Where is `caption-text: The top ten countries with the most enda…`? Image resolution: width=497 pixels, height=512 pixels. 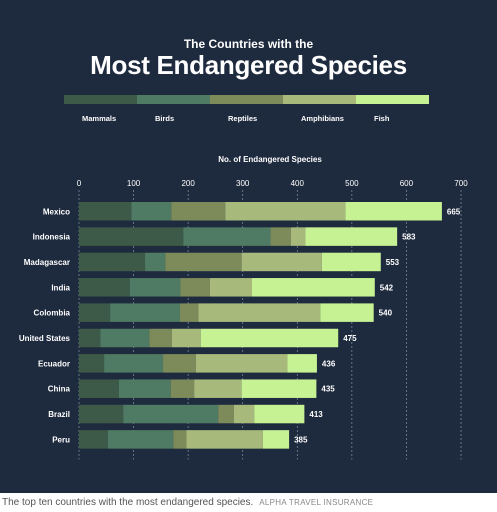
caption-text: The top ten countries with the most enda… is located at coordinates (128, 502).